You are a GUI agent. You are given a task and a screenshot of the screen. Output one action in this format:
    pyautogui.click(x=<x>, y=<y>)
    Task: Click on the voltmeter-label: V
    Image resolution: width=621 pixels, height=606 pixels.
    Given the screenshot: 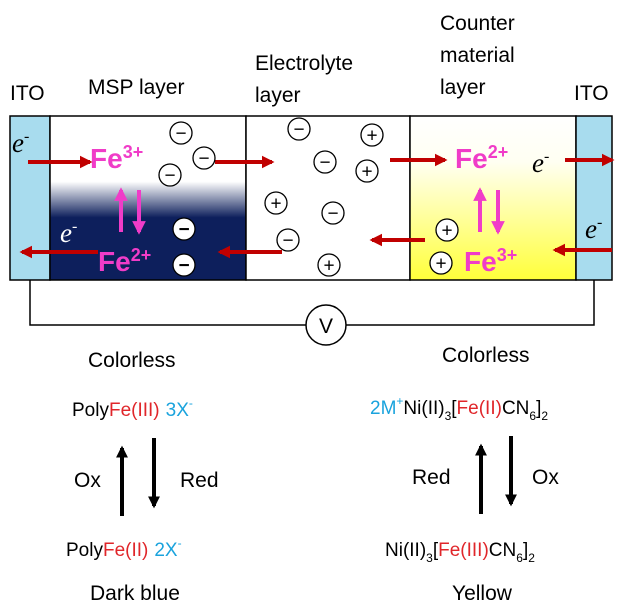 What is the action you would take?
    pyautogui.click(x=326, y=326)
    